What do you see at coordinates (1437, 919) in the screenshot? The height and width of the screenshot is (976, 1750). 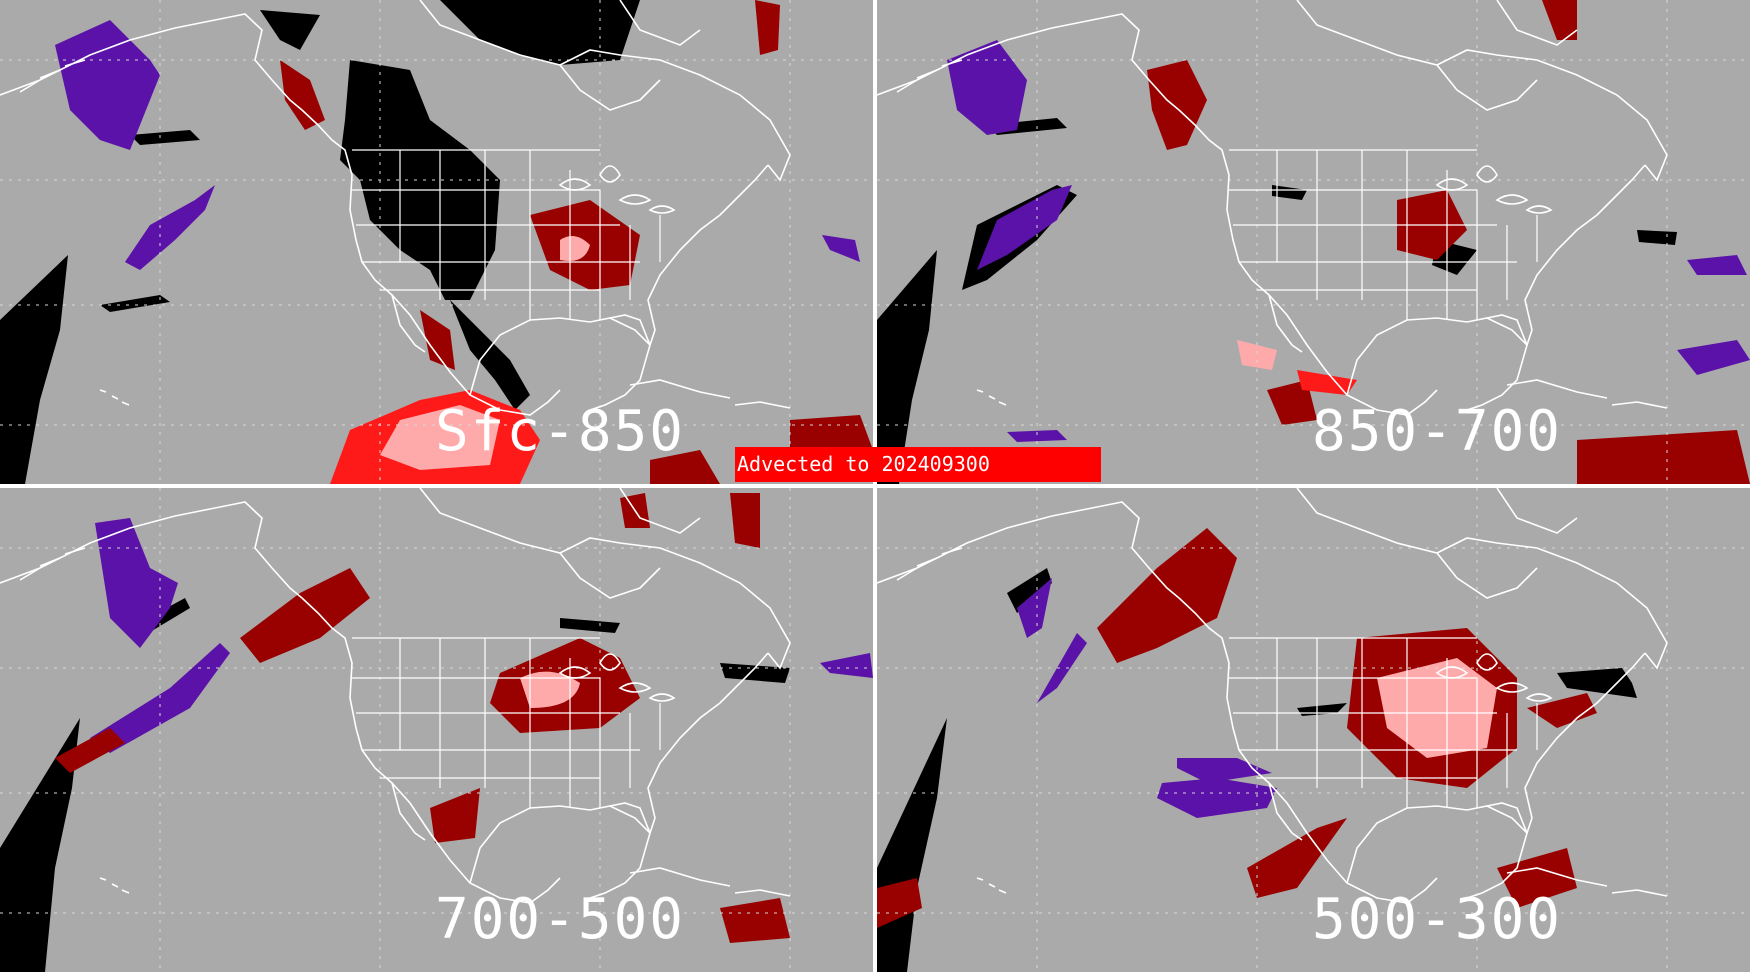 I see `layer-label: 500-300` at bounding box center [1437, 919].